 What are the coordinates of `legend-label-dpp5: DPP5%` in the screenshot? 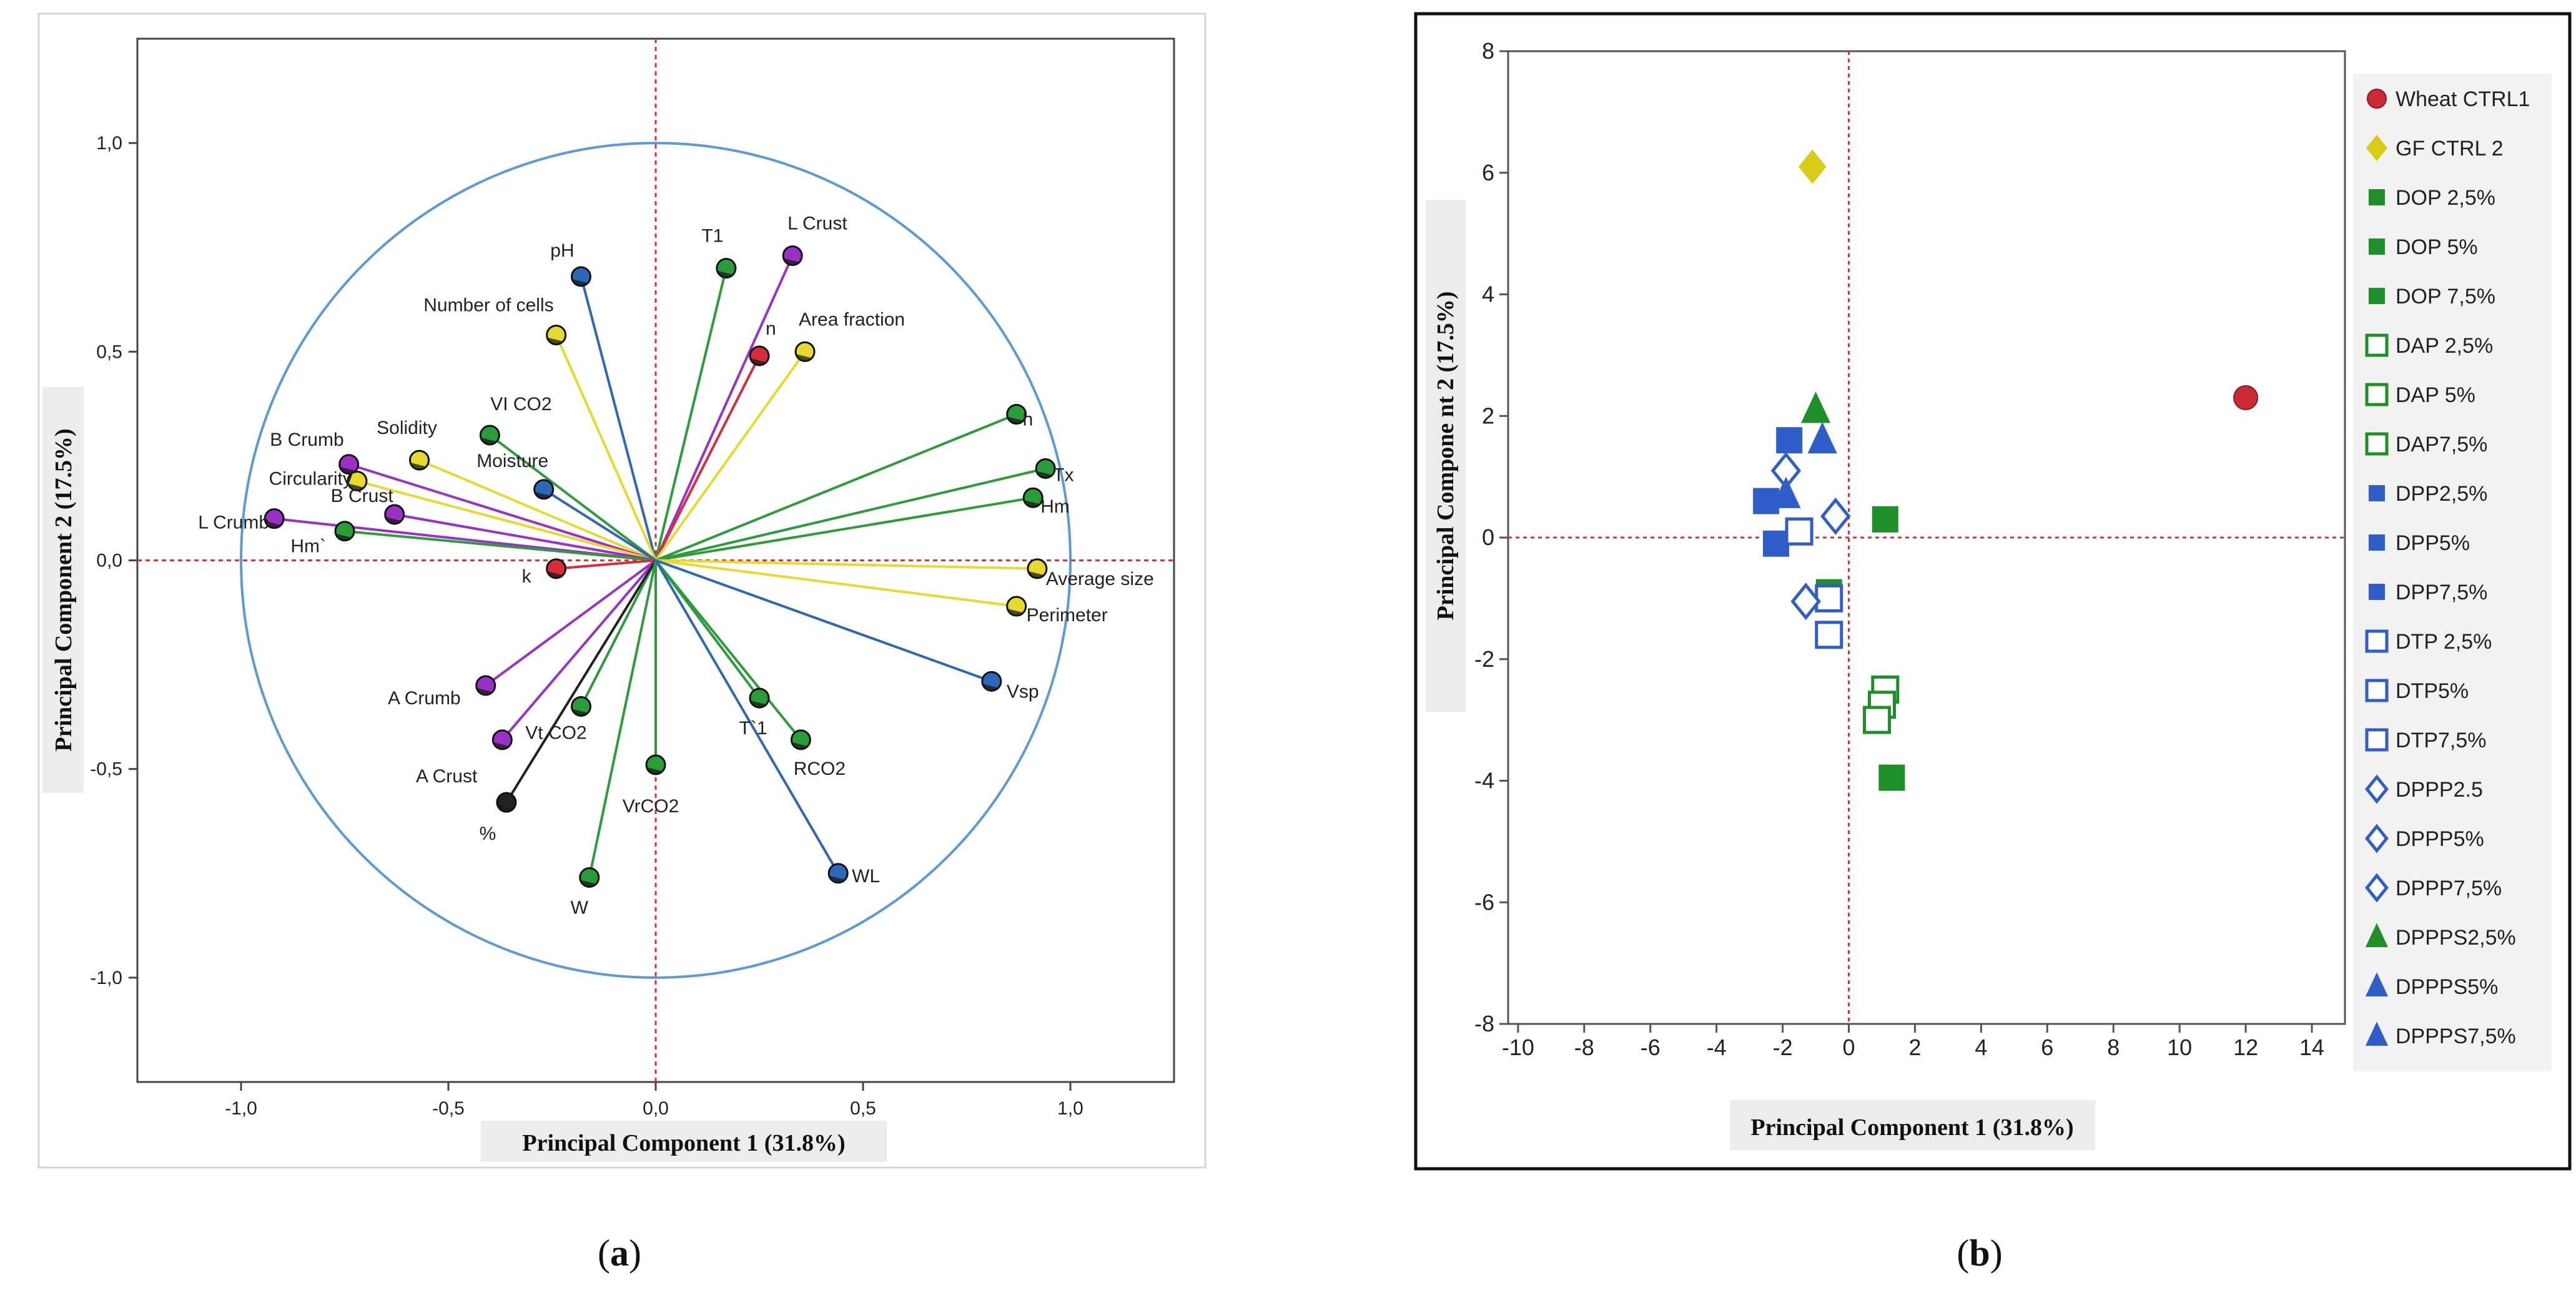 It's located at (2433, 543).